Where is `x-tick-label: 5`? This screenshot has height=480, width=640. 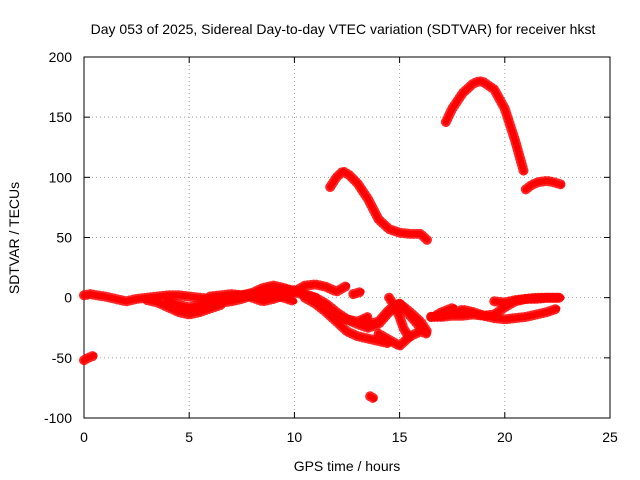
x-tick-label: 5 is located at coordinates (189, 437).